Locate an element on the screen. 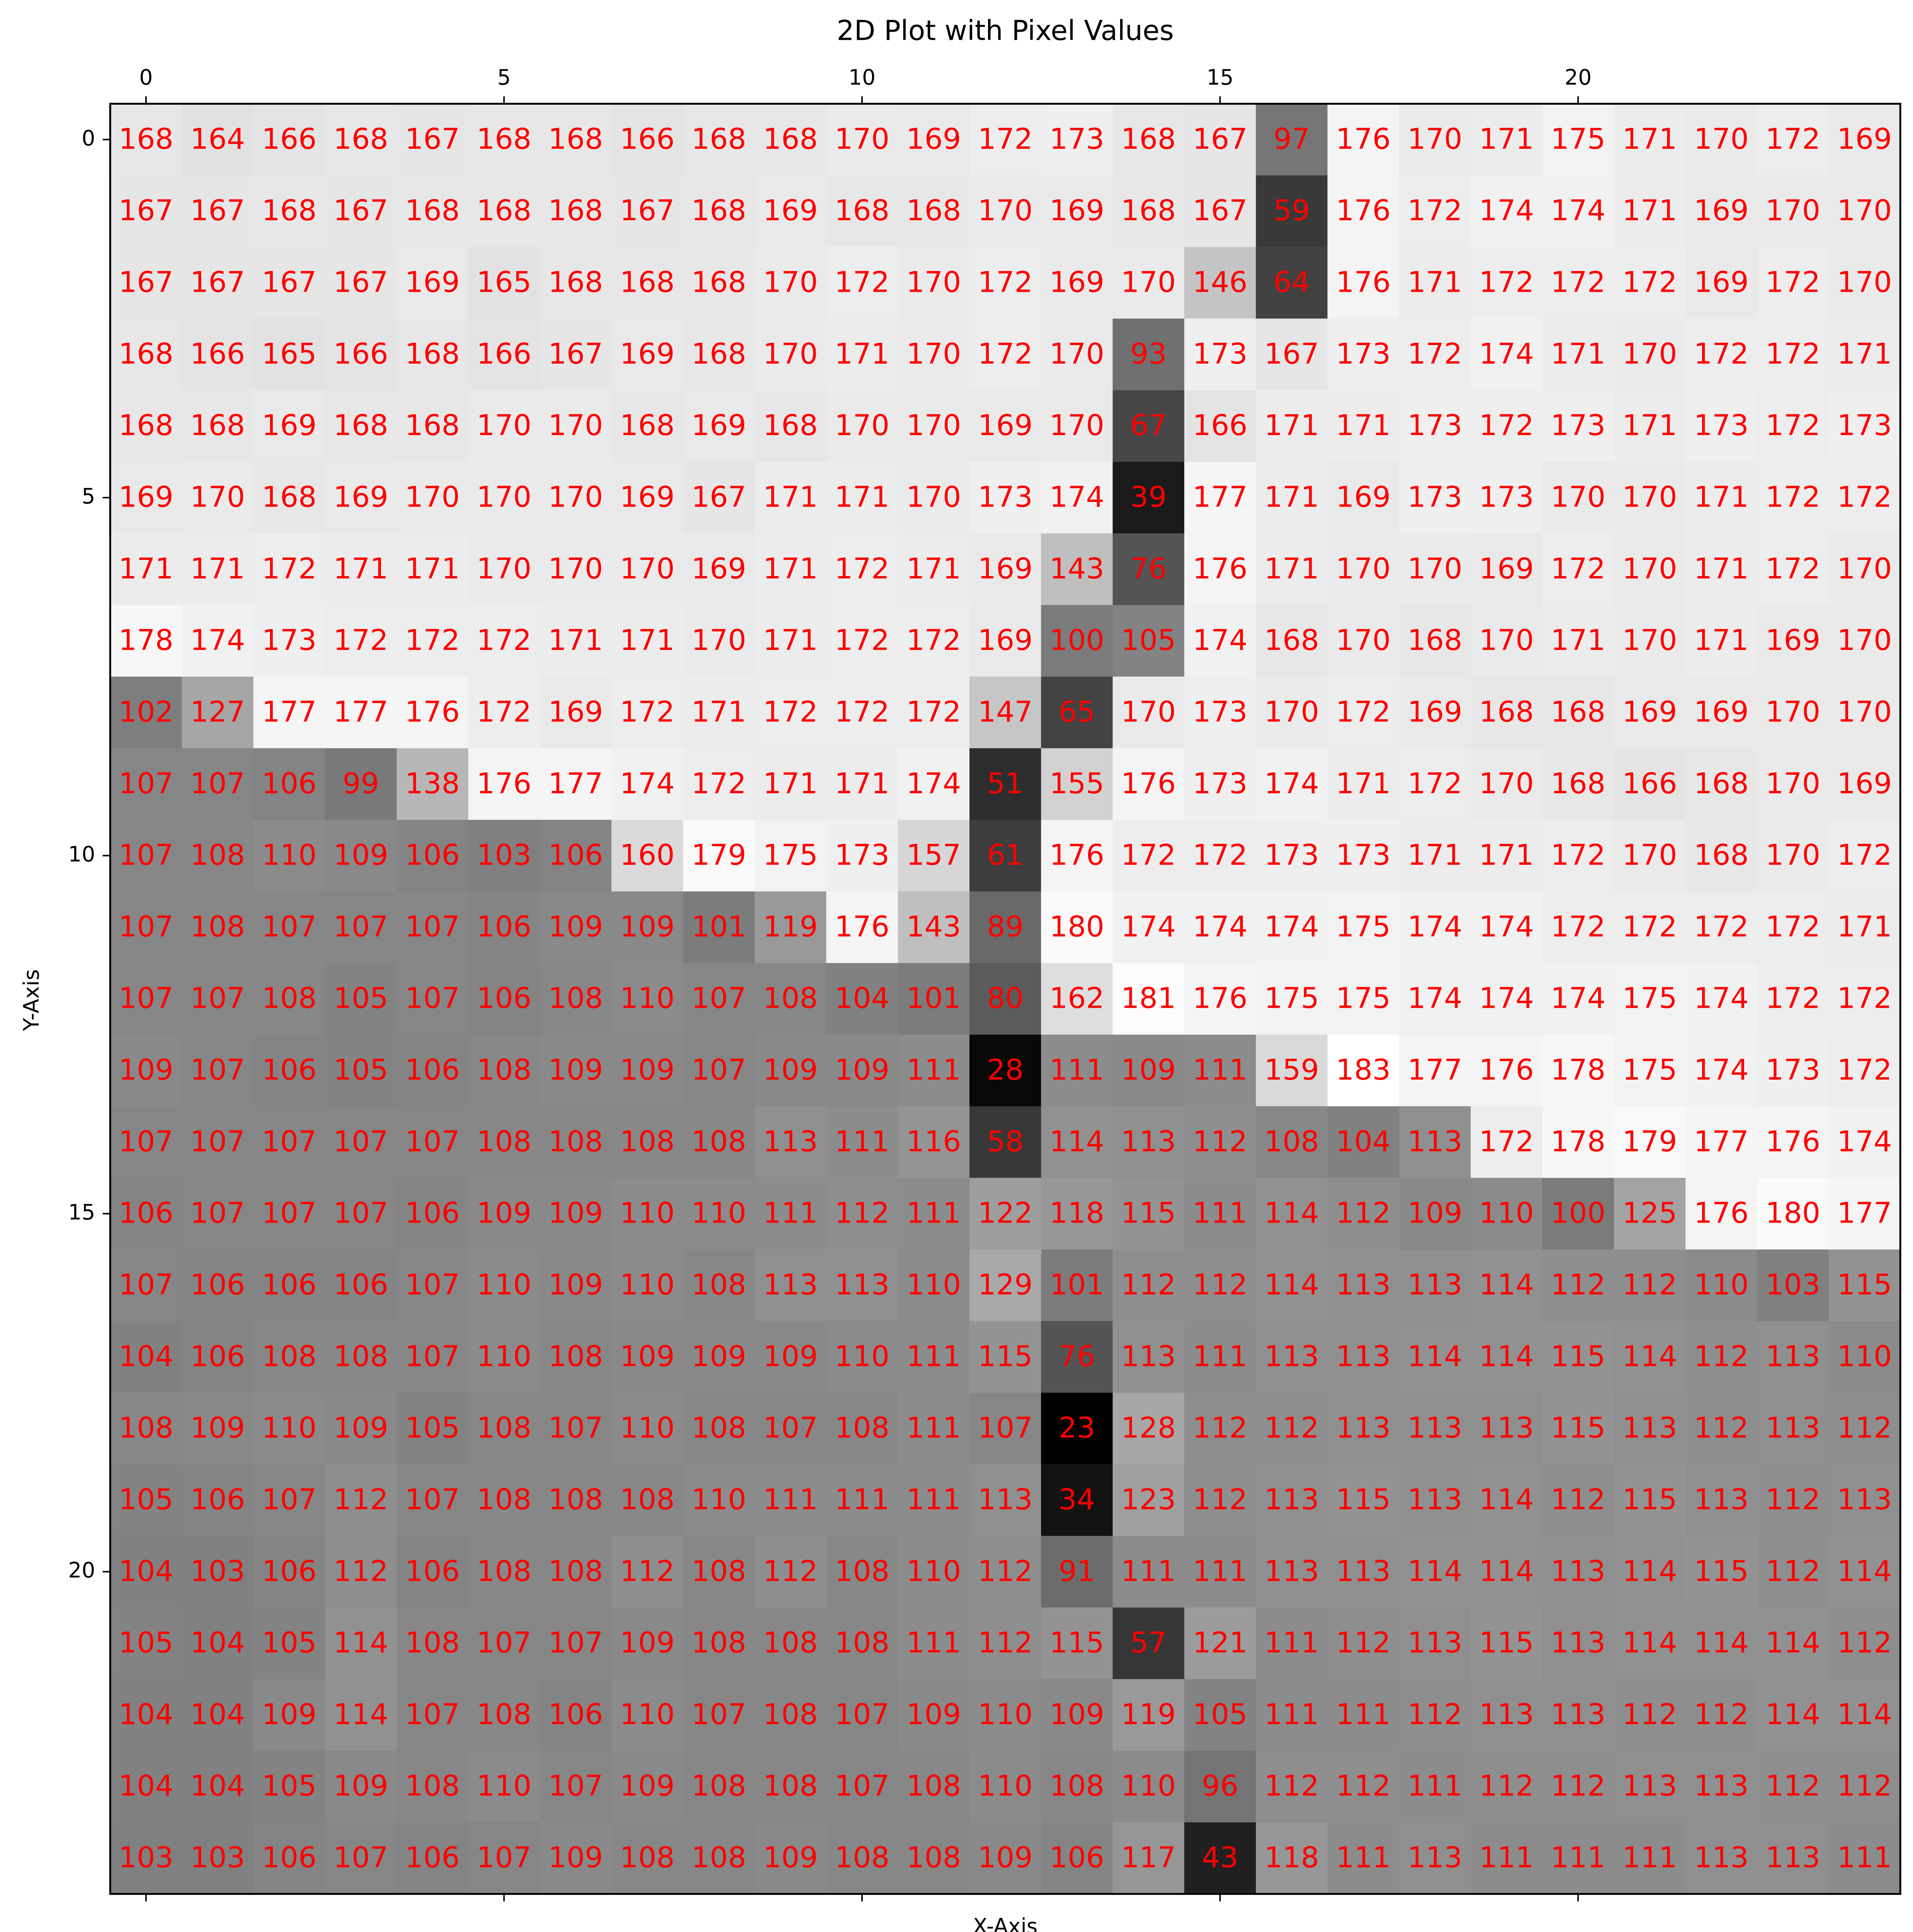 This screenshot has height=1932, width=1913. cell-value-label: 180 is located at coordinates (1077, 927).